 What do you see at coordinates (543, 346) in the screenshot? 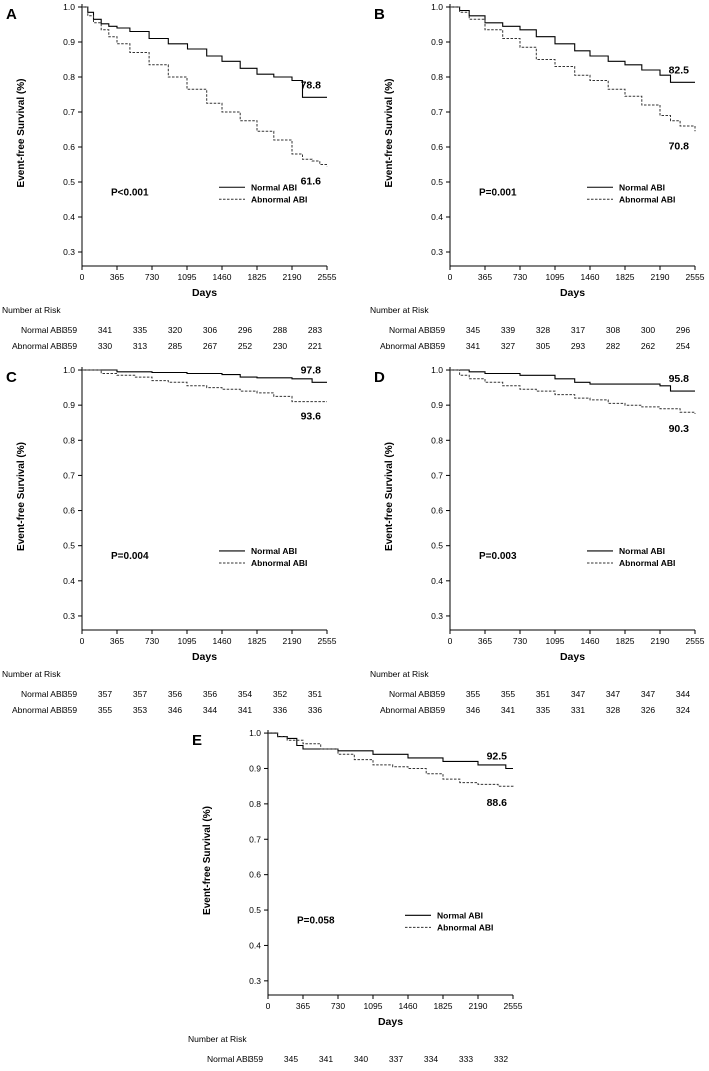
I see `risk-count: 305` at bounding box center [543, 346].